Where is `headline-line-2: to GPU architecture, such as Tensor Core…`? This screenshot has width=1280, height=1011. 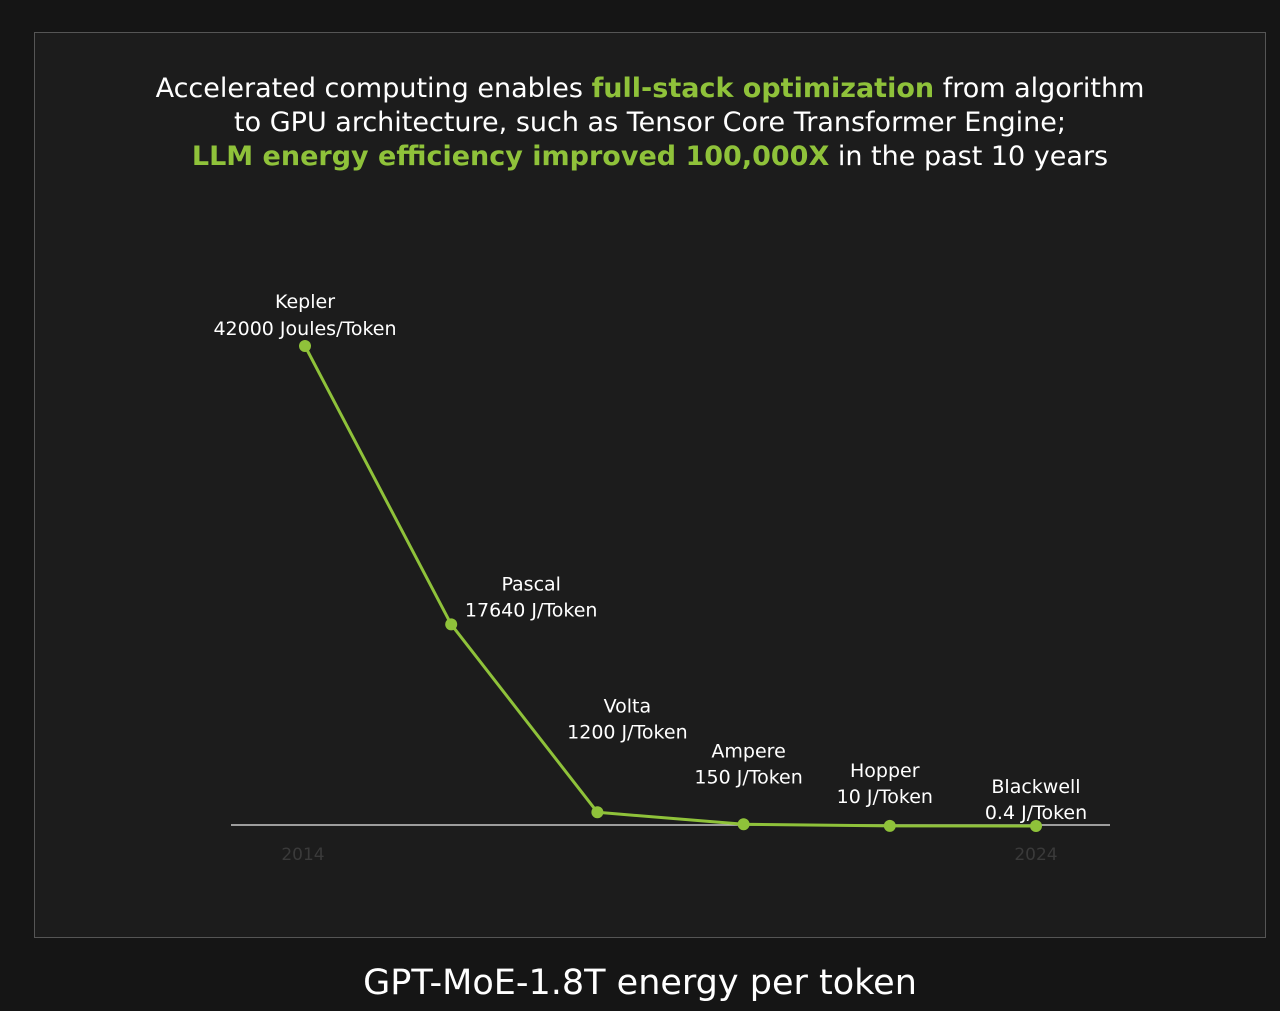 headline-line-2: to GPU architecture, such as Tensor Core… is located at coordinates (650, 122).